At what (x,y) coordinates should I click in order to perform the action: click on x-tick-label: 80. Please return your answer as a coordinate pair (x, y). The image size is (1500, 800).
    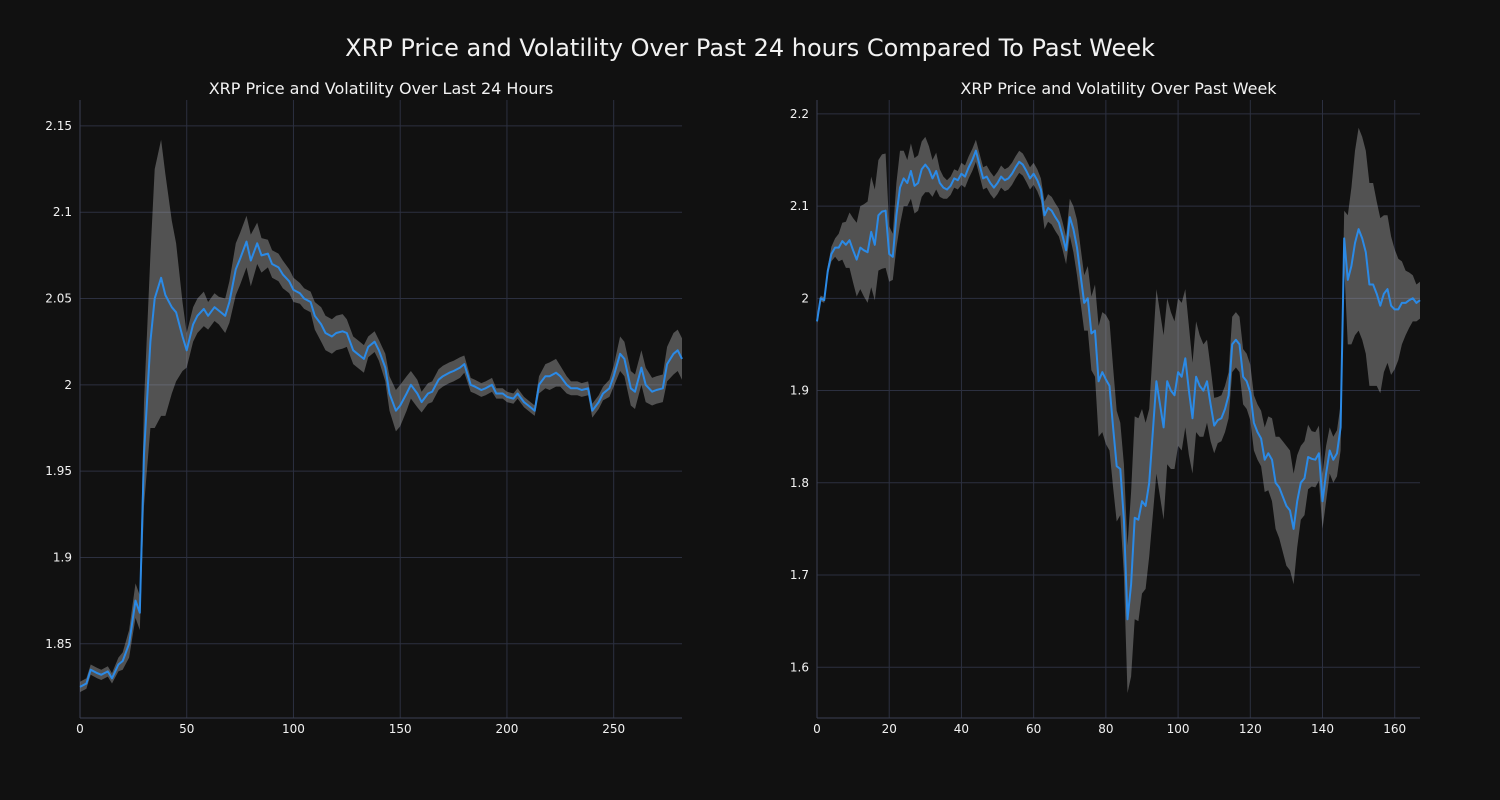
    Looking at the image, I should click on (1105, 729).